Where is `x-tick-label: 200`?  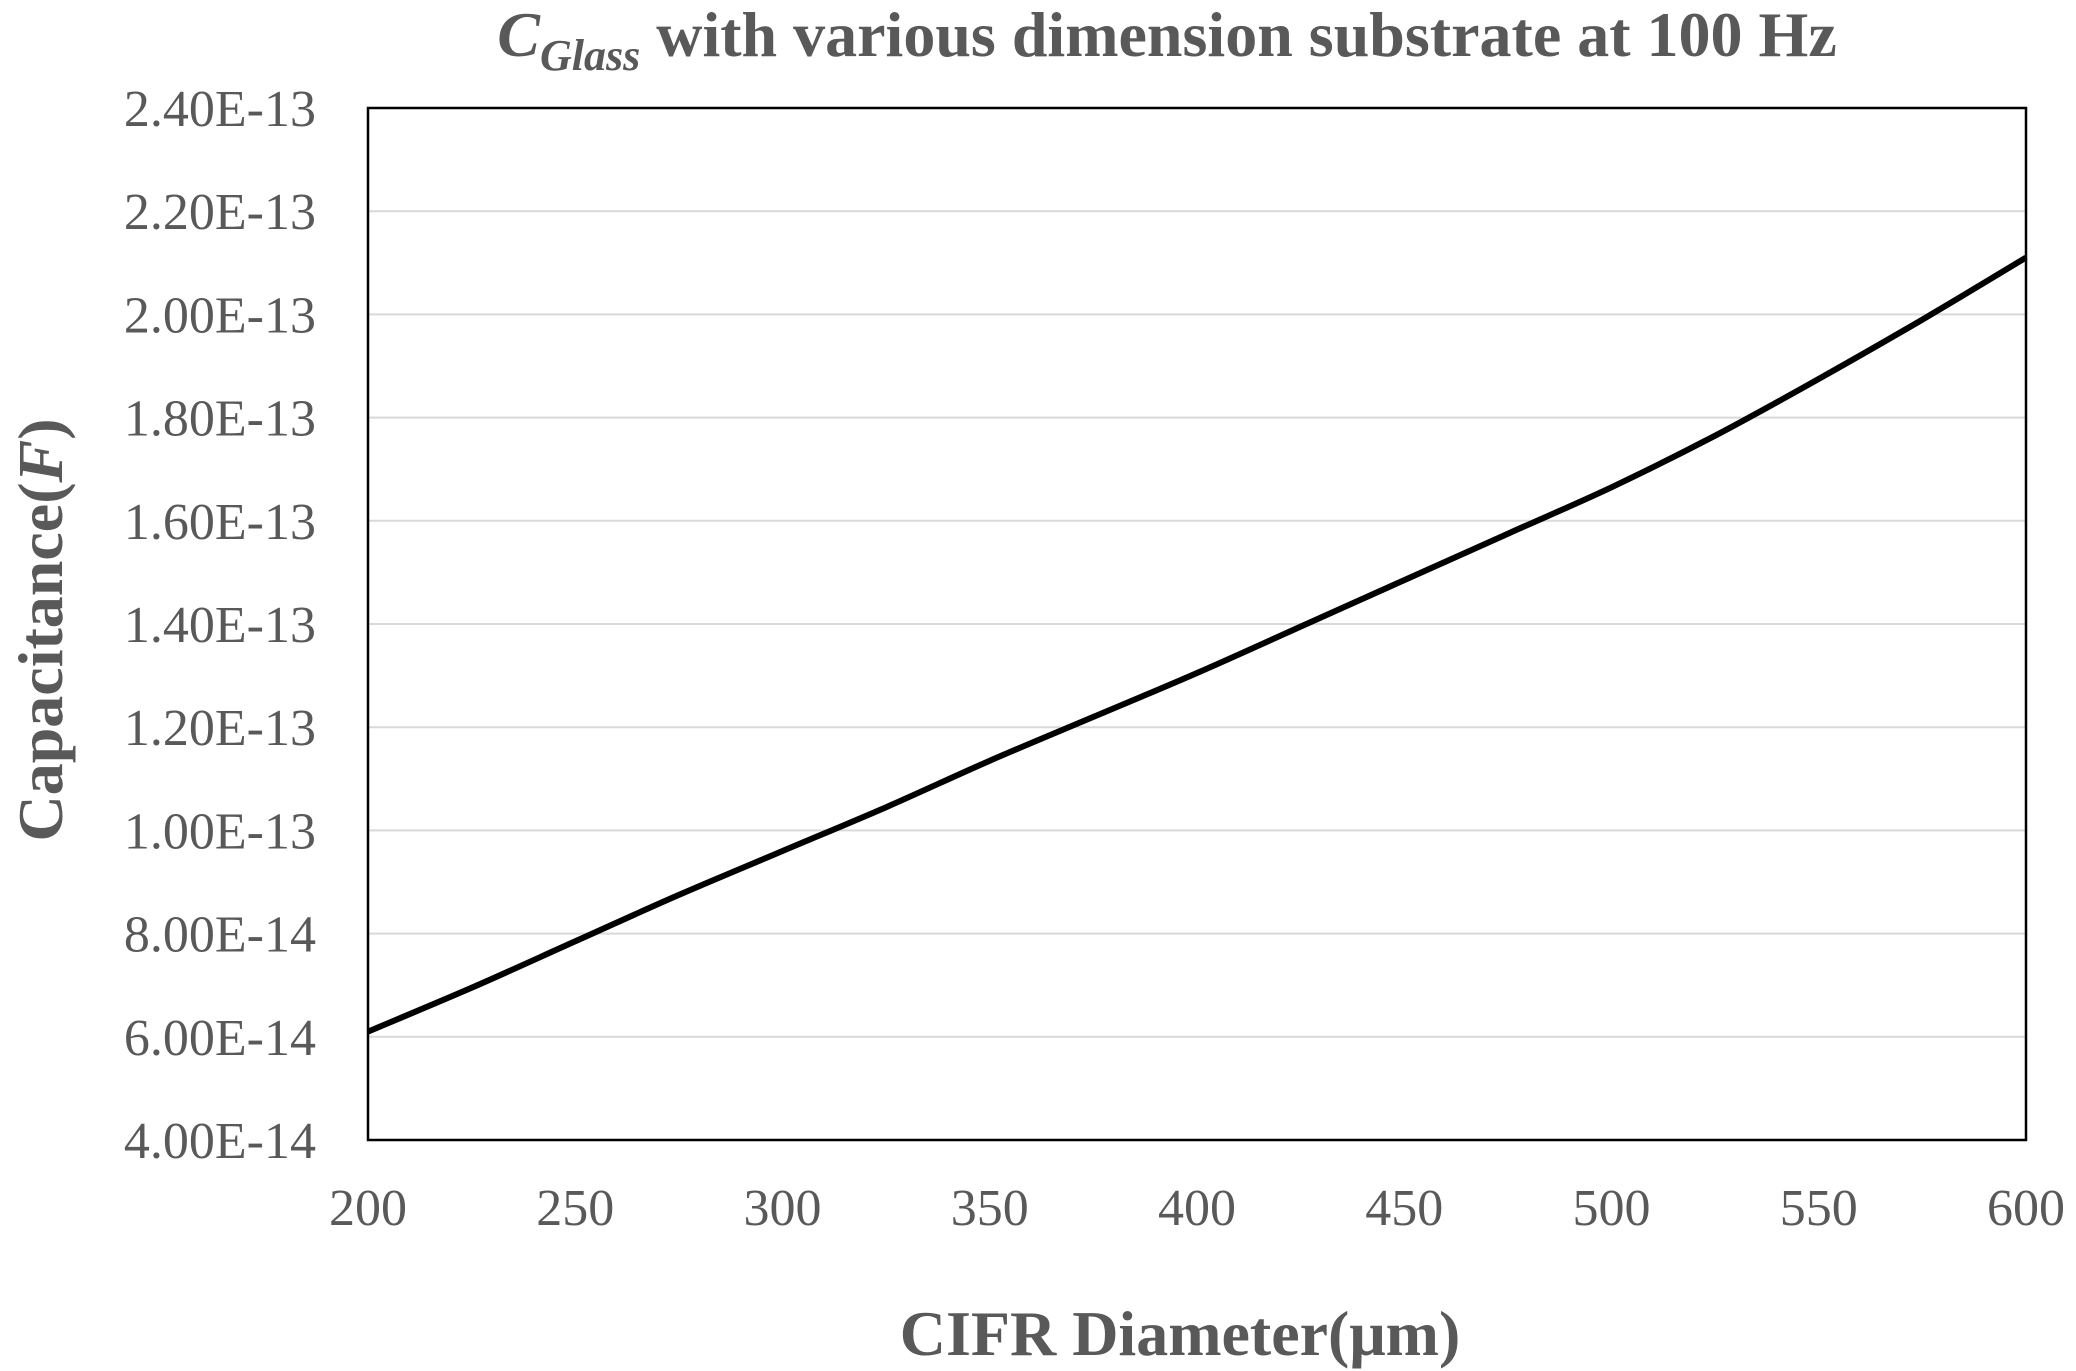 x-tick-label: 200 is located at coordinates (368, 1208).